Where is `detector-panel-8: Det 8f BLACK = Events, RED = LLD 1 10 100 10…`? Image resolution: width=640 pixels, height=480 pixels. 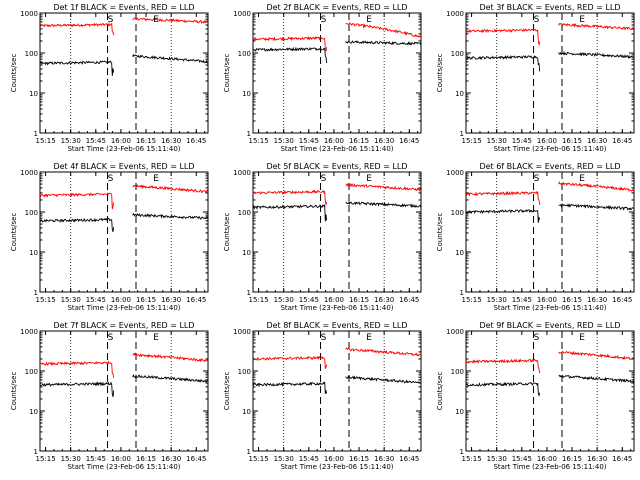
detector-panel-8: Det 8f BLACK = Events, RED = LLD 1 10 100 10… is located at coordinates (322, 396).